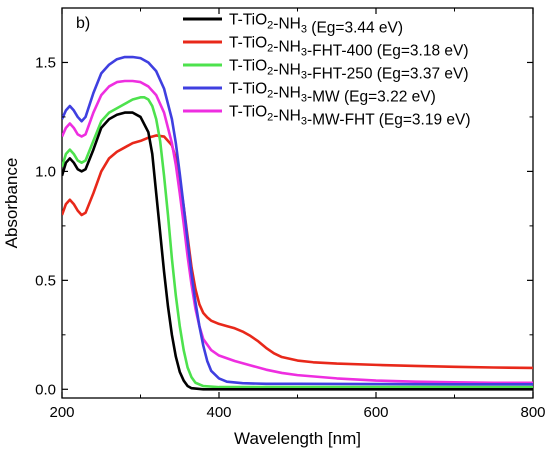 Image resolution: width=550 pixels, height=455 pixels. I want to click on y-tick-label: 1.0, so click(45, 171).